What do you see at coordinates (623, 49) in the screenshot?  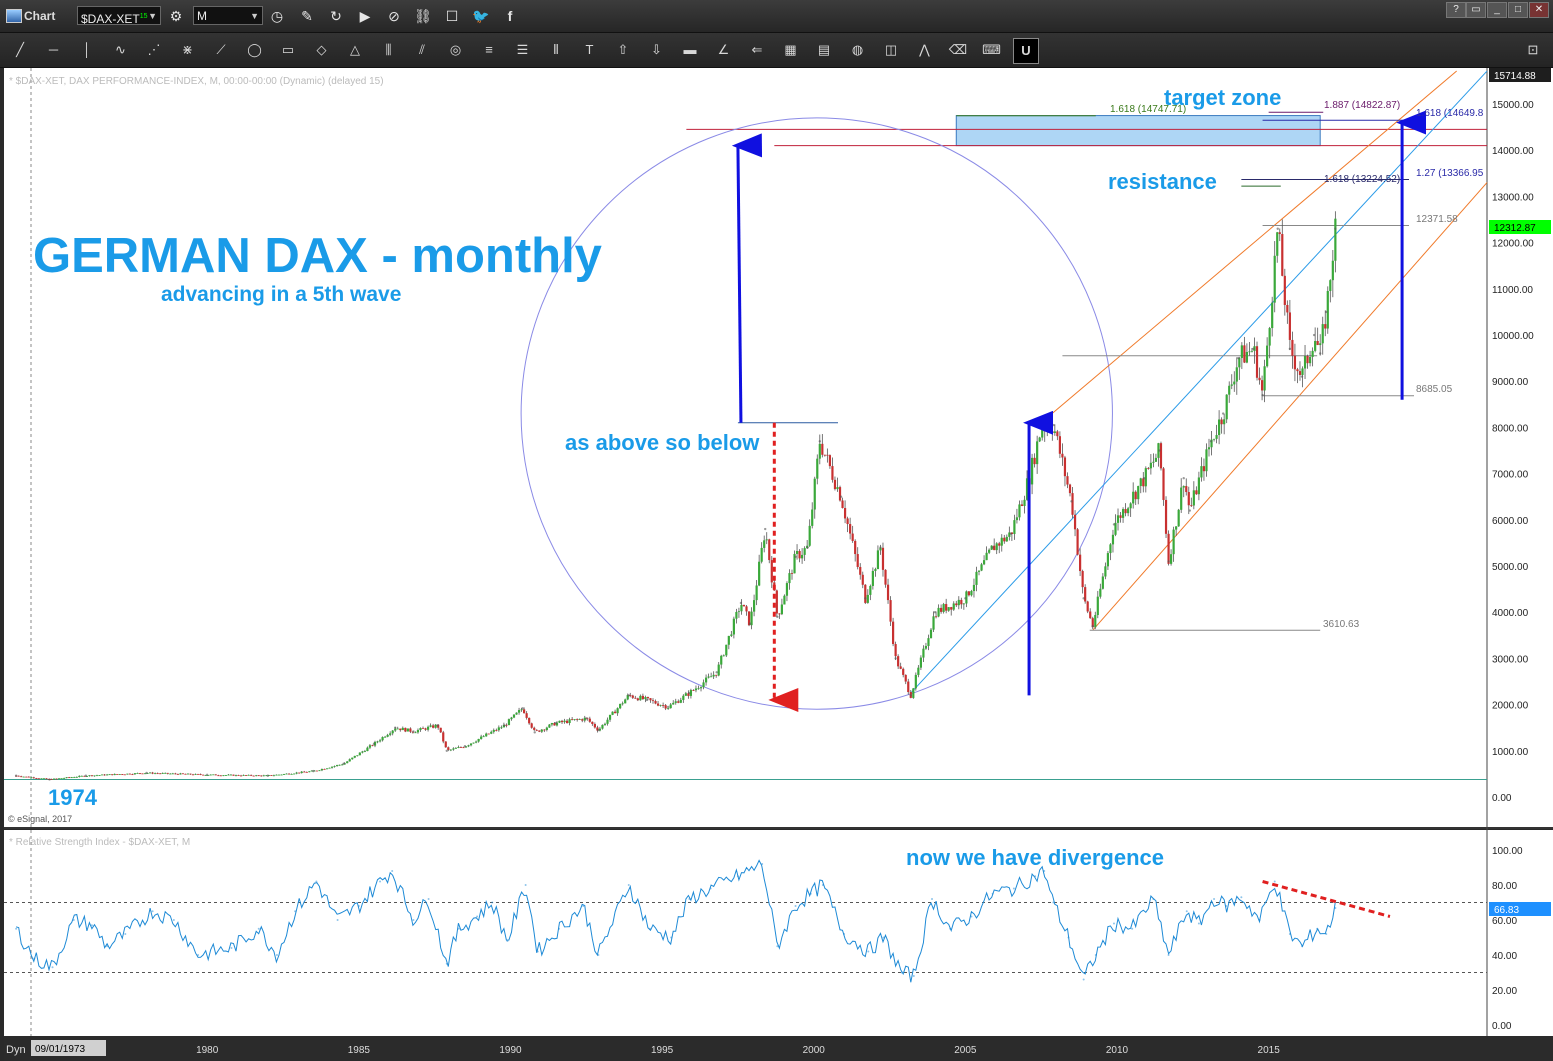 I see `arrow-up-icon: ⇧` at bounding box center [623, 49].